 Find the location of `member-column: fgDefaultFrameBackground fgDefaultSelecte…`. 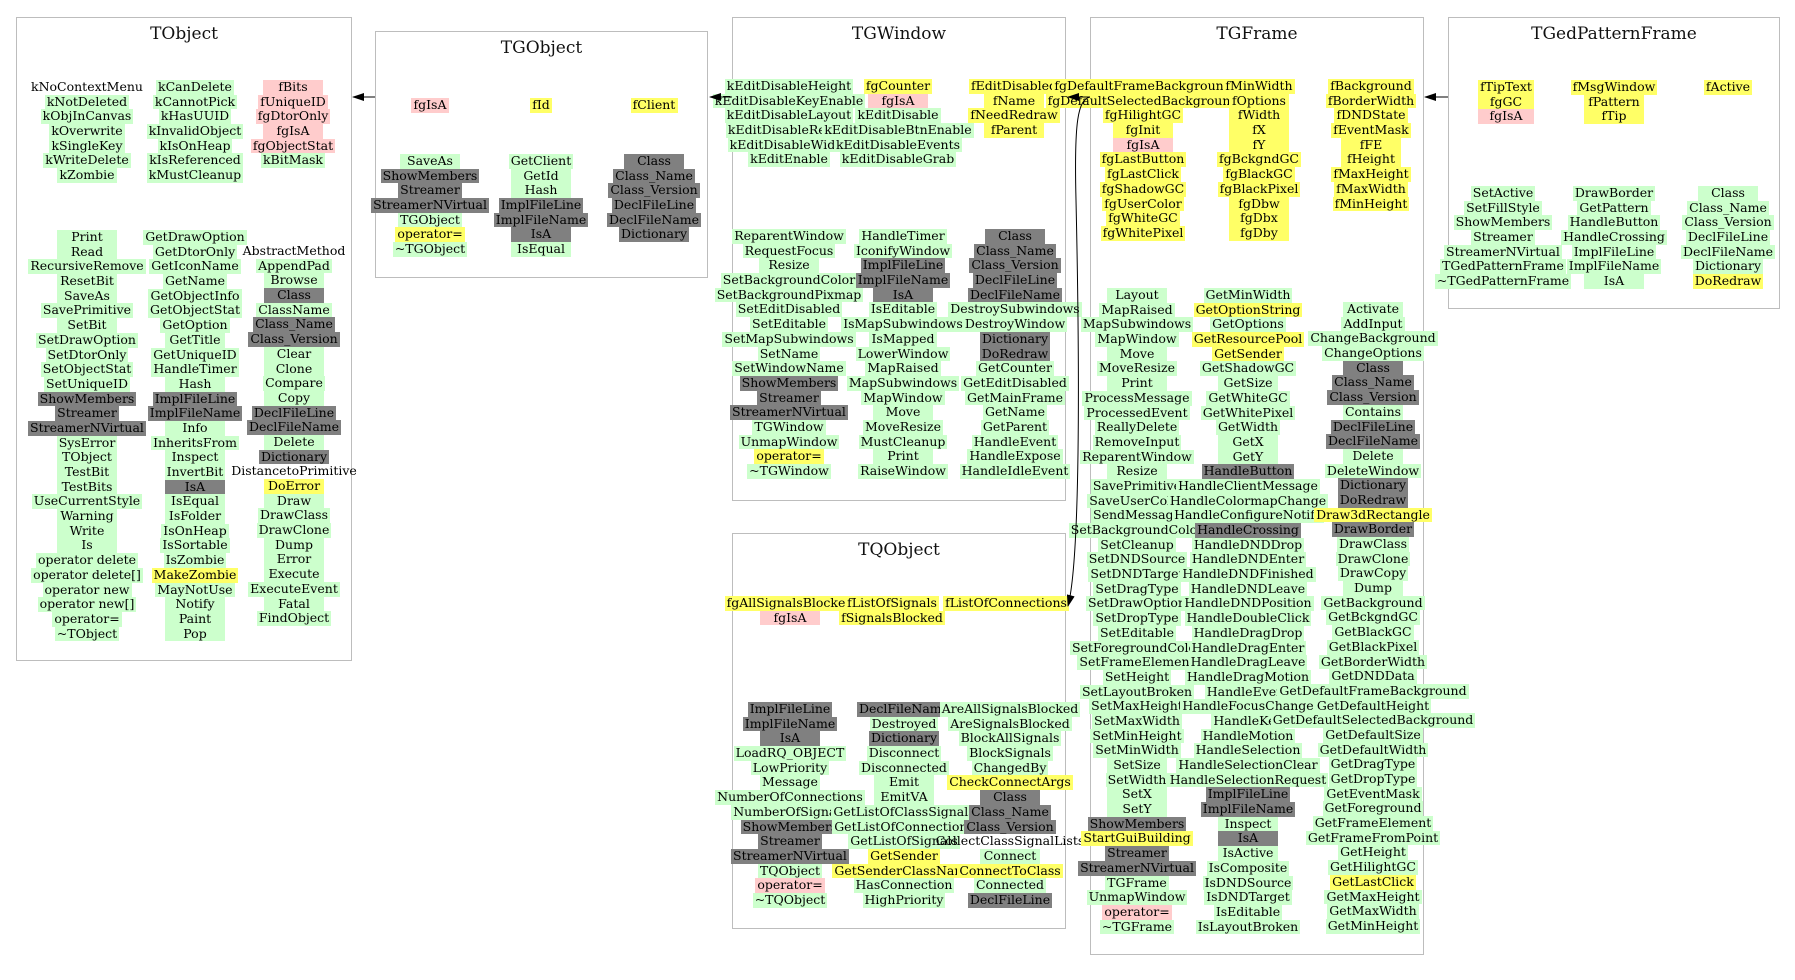

member-column: fgDefaultFrameBackground fgDefaultSelecte… is located at coordinates (1143, 159).